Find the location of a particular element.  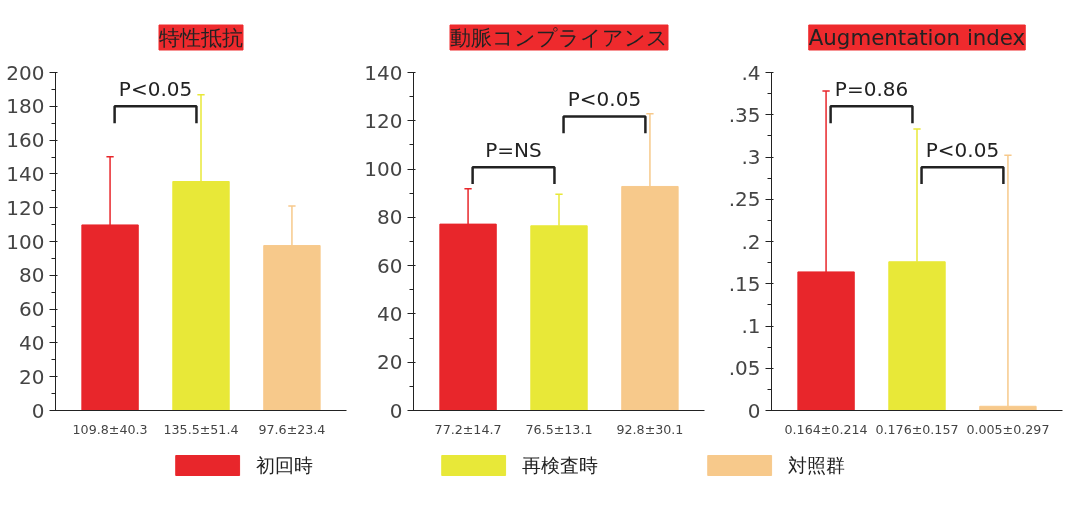

y-tick-label: .2 is located at coordinates (751, 241).